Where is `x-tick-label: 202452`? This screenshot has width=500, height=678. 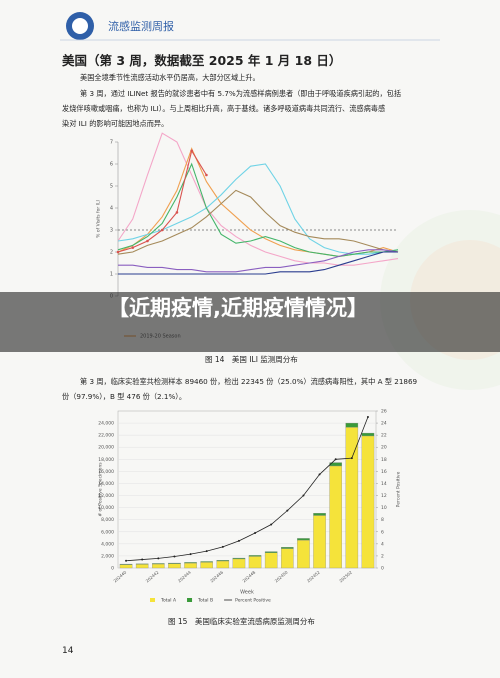 x-tick-label: 202452 is located at coordinates (313, 576).